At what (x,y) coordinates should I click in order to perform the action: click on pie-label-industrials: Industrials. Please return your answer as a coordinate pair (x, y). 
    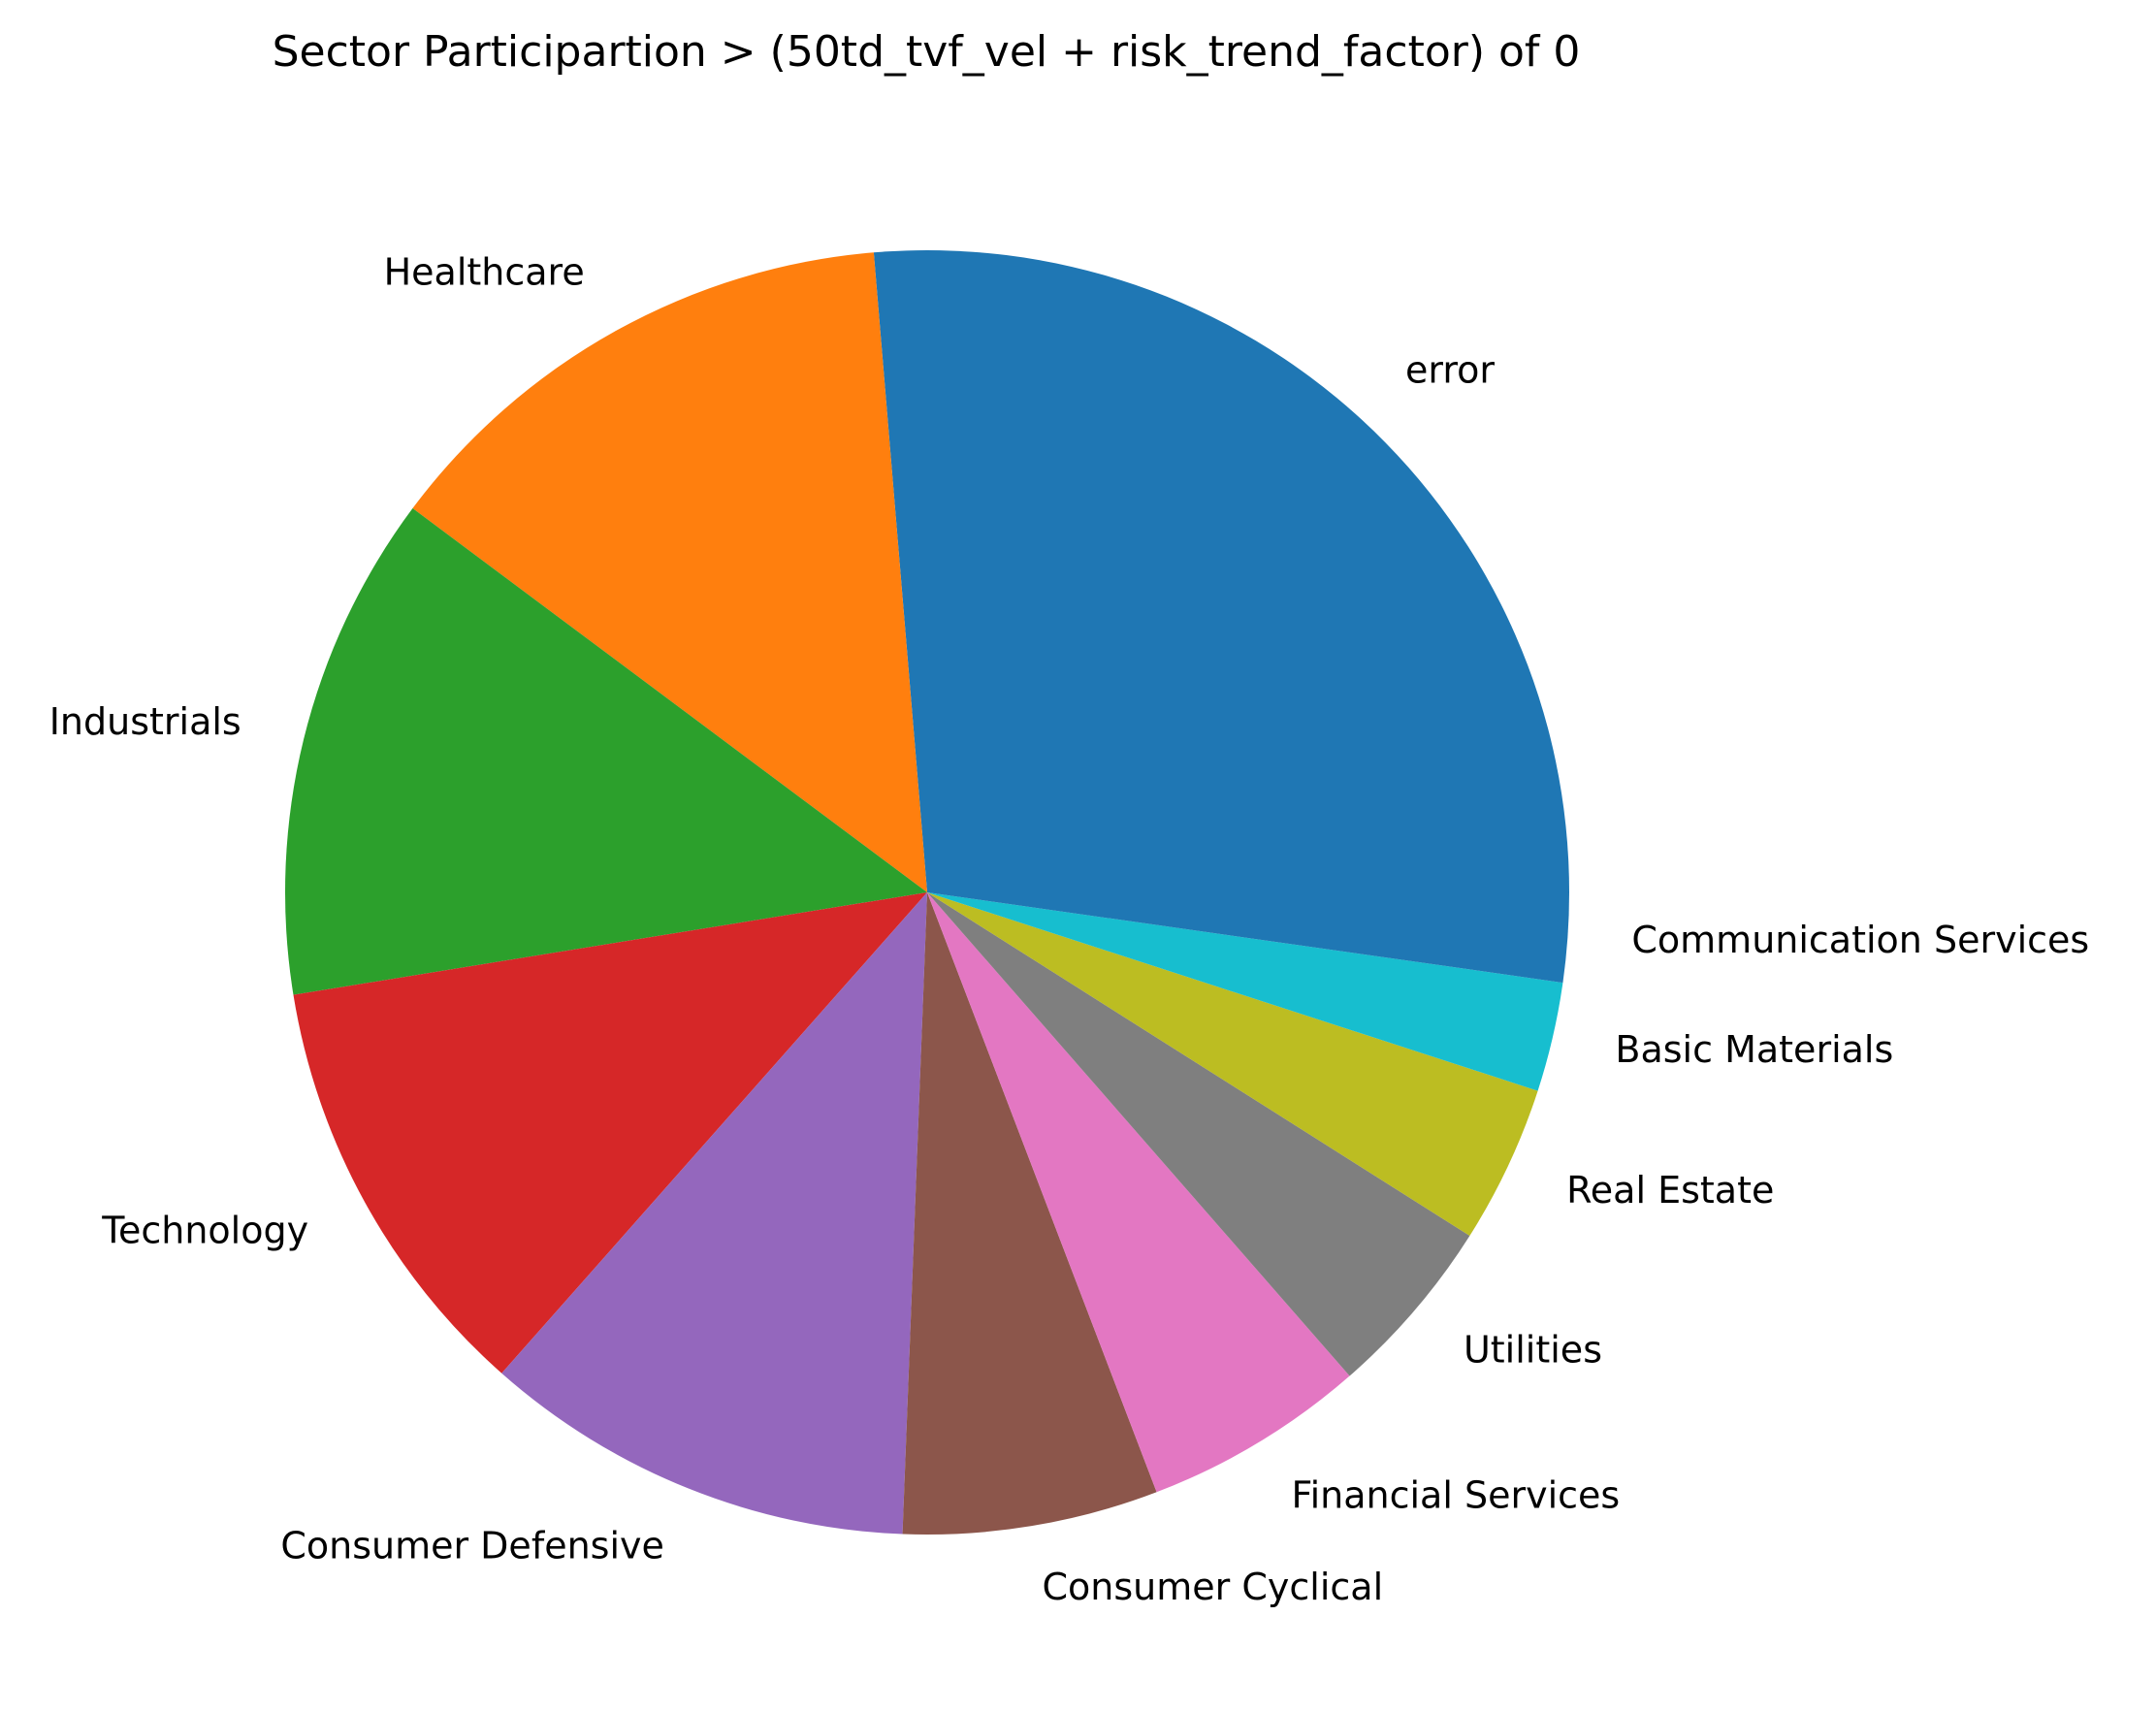
    Looking at the image, I should click on (145, 721).